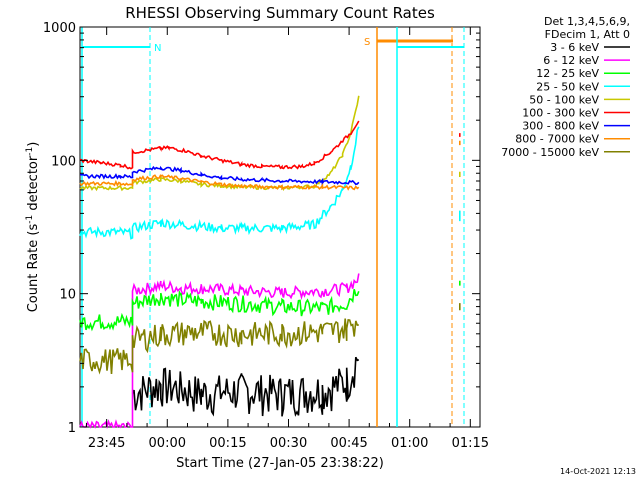 Image resolution: width=640 pixels, height=480 pixels. I want to click on footer-date: 14-Oct-2021 12:13, so click(598, 471).